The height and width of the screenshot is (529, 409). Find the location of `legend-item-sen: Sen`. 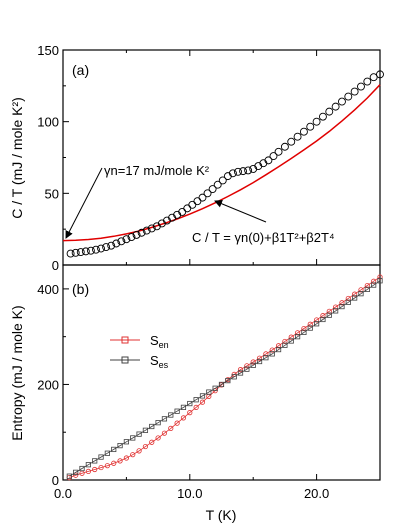

legend-item-sen: Sen is located at coordinates (139, 341).